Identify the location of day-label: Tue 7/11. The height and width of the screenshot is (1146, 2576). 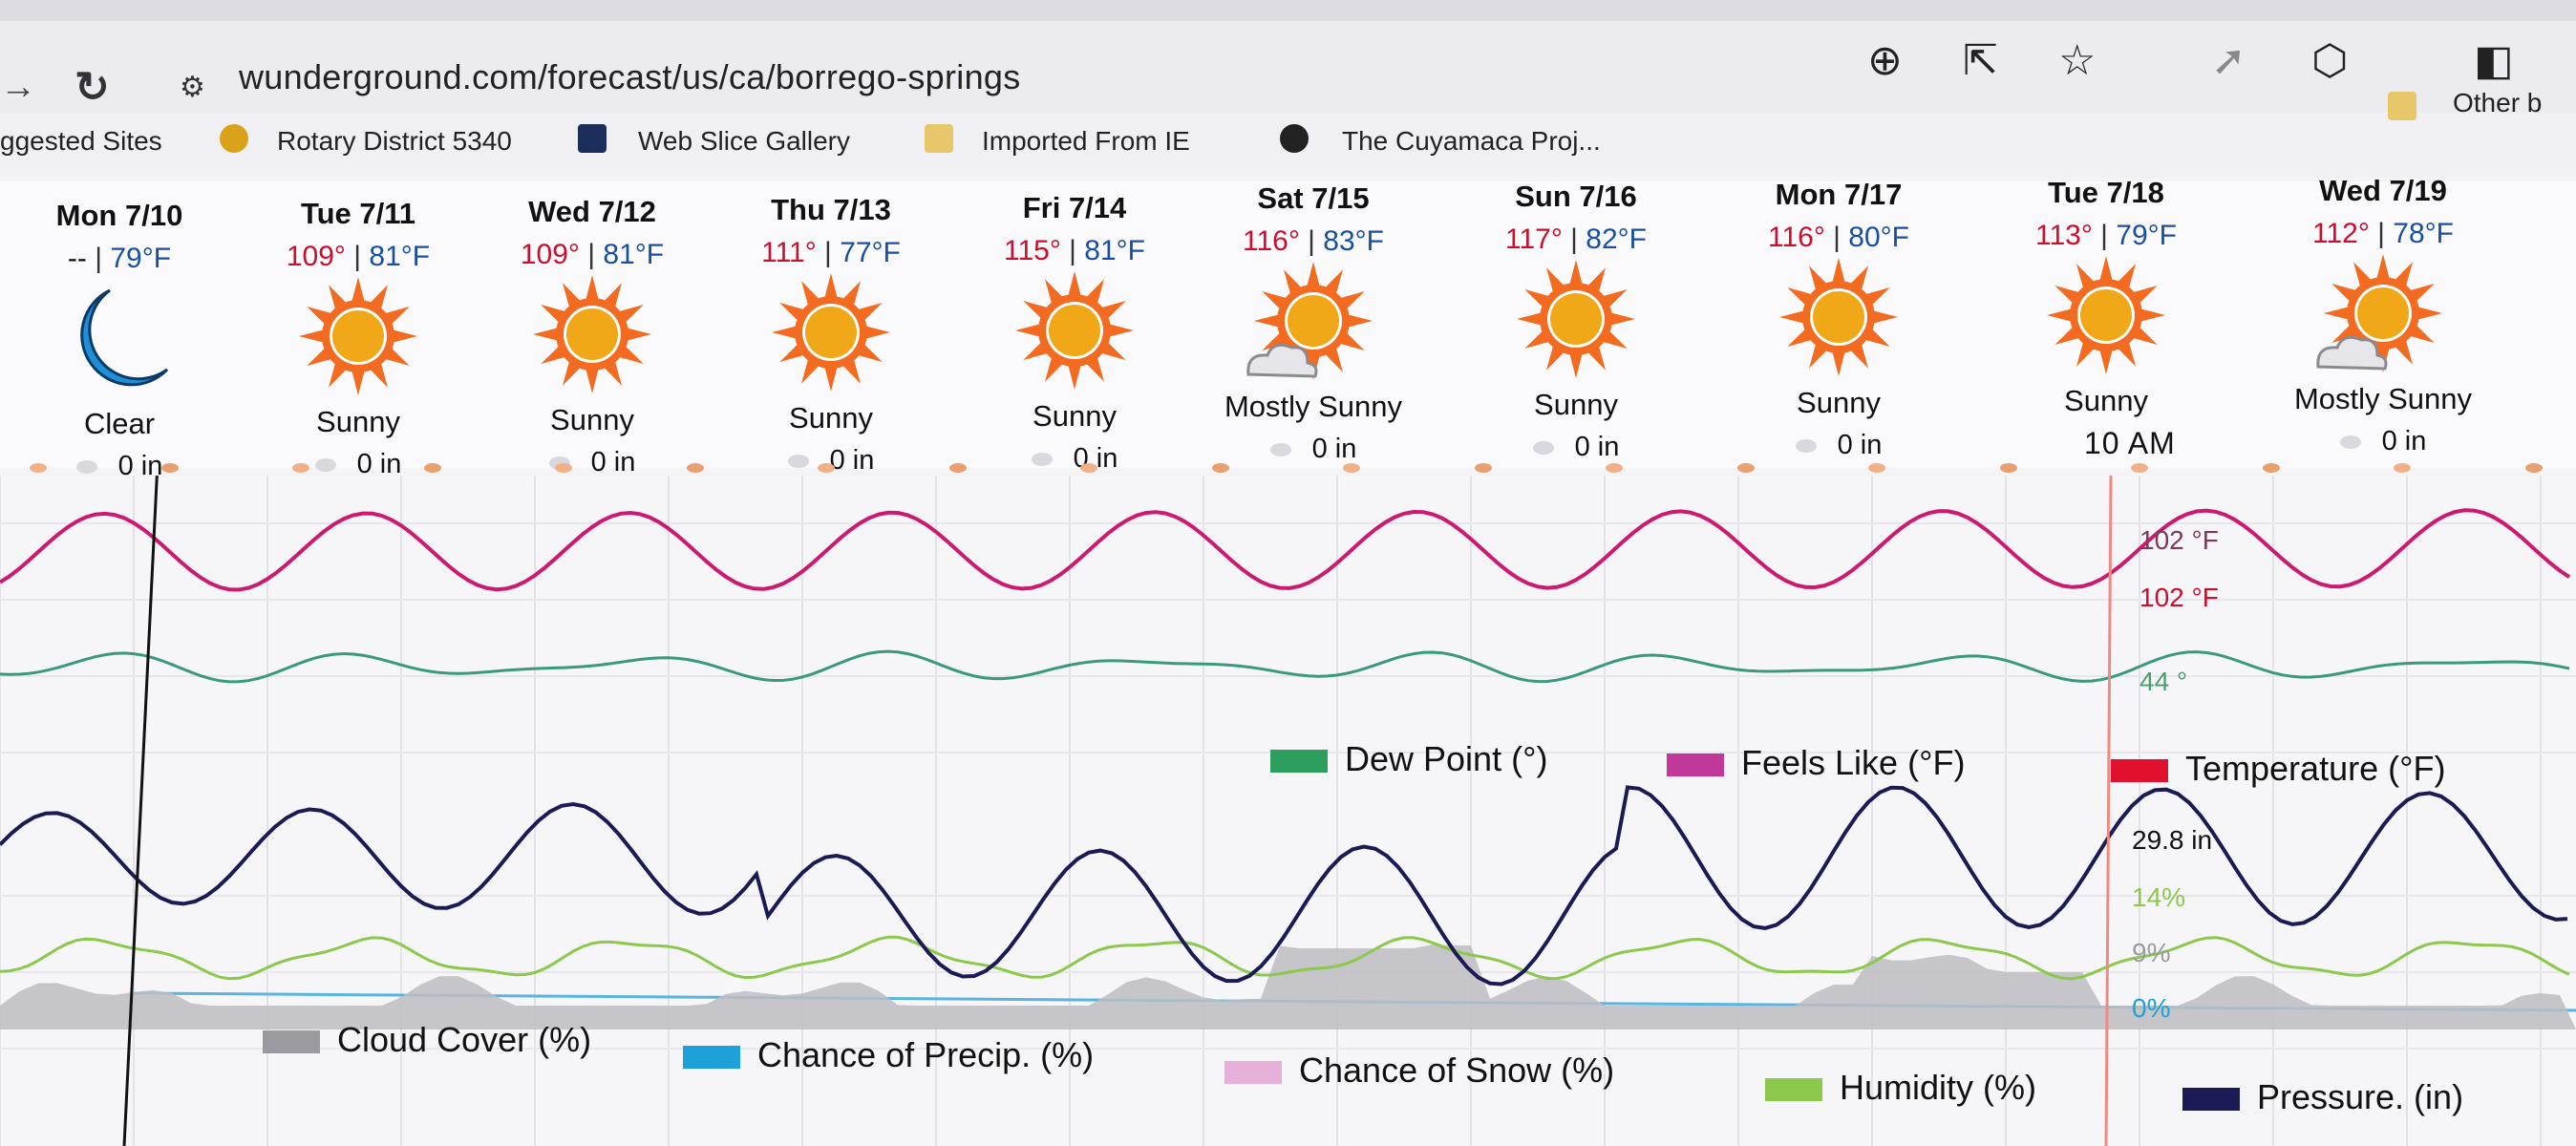
(358, 213).